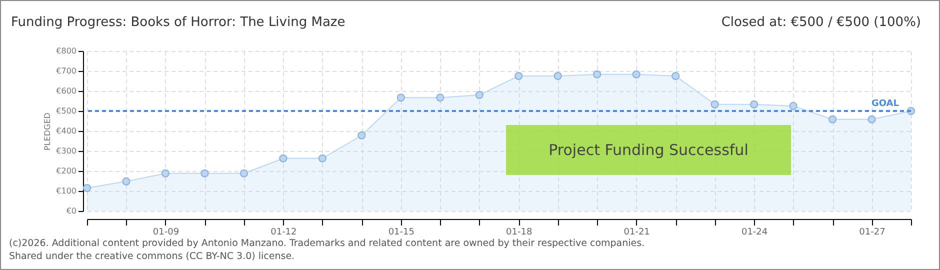 The width and height of the screenshot is (940, 270). Describe the element at coordinates (283, 233) in the screenshot. I see `x-tick-label: 01-12` at that location.